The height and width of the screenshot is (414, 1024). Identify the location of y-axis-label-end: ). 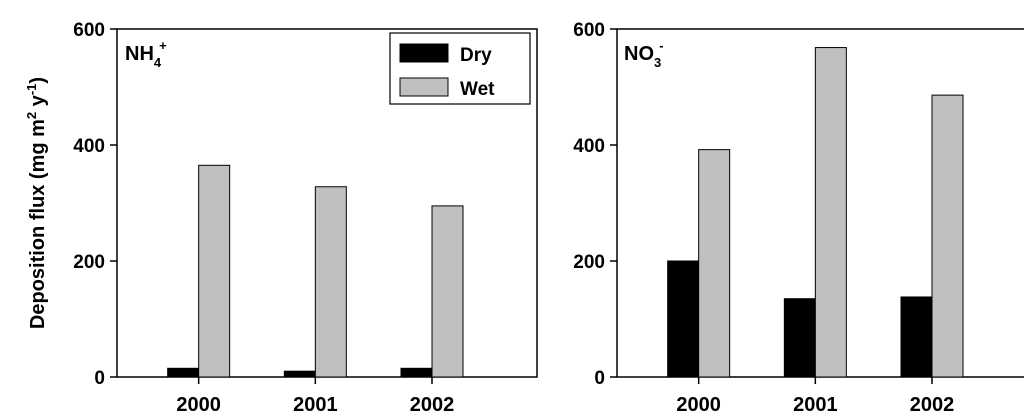
(38, 80).